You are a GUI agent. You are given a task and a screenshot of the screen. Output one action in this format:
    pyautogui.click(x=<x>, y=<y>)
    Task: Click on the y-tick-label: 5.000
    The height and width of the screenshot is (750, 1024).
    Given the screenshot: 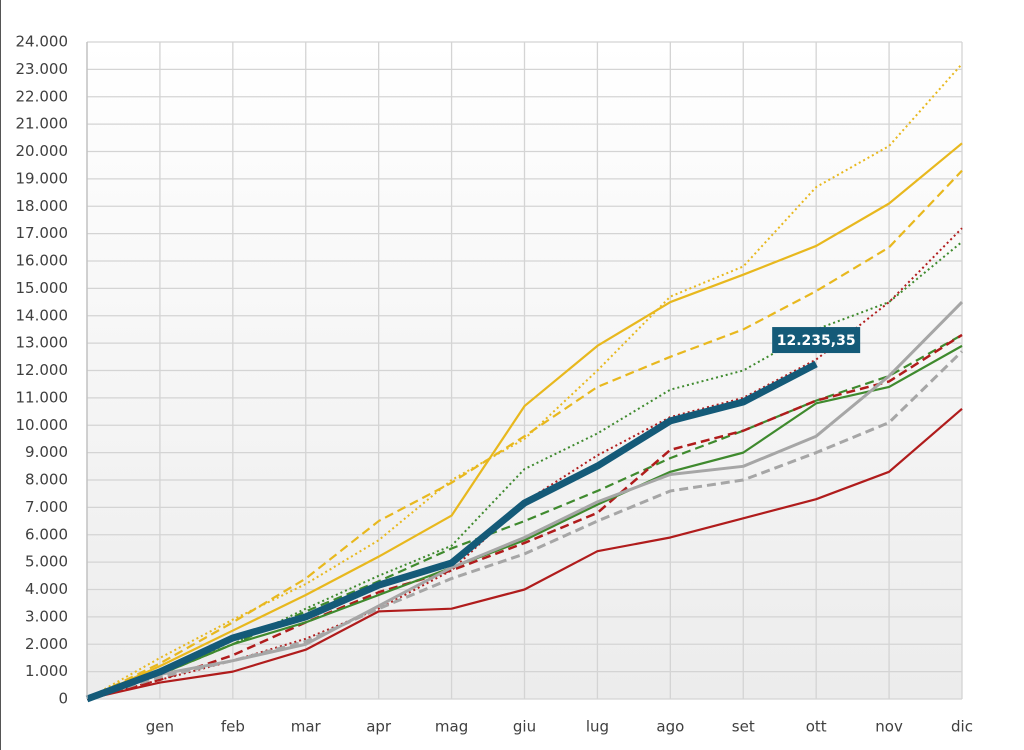 What is the action you would take?
    pyautogui.click(x=46, y=562)
    